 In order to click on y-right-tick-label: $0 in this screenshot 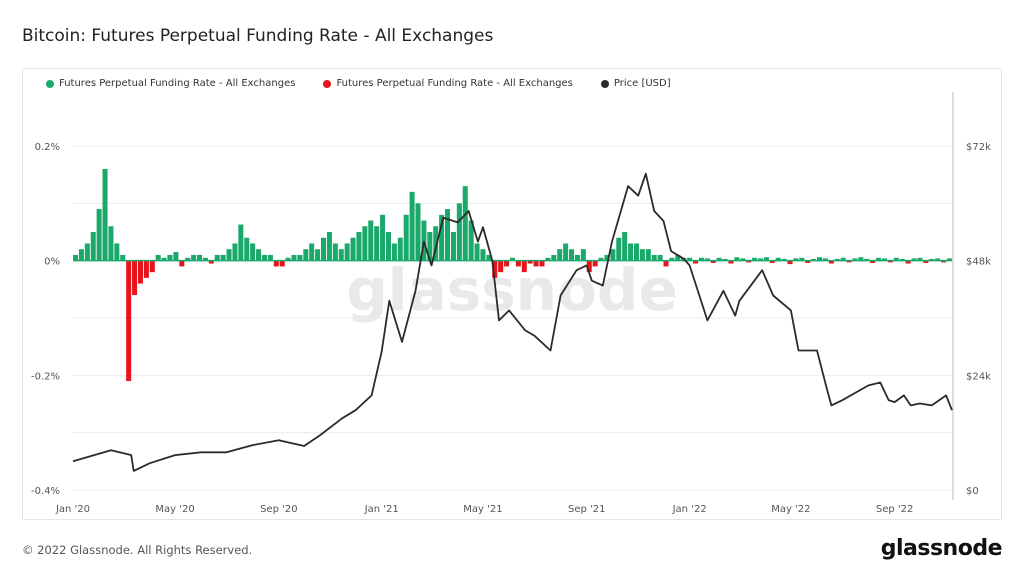, I will do `click(972, 491)`.